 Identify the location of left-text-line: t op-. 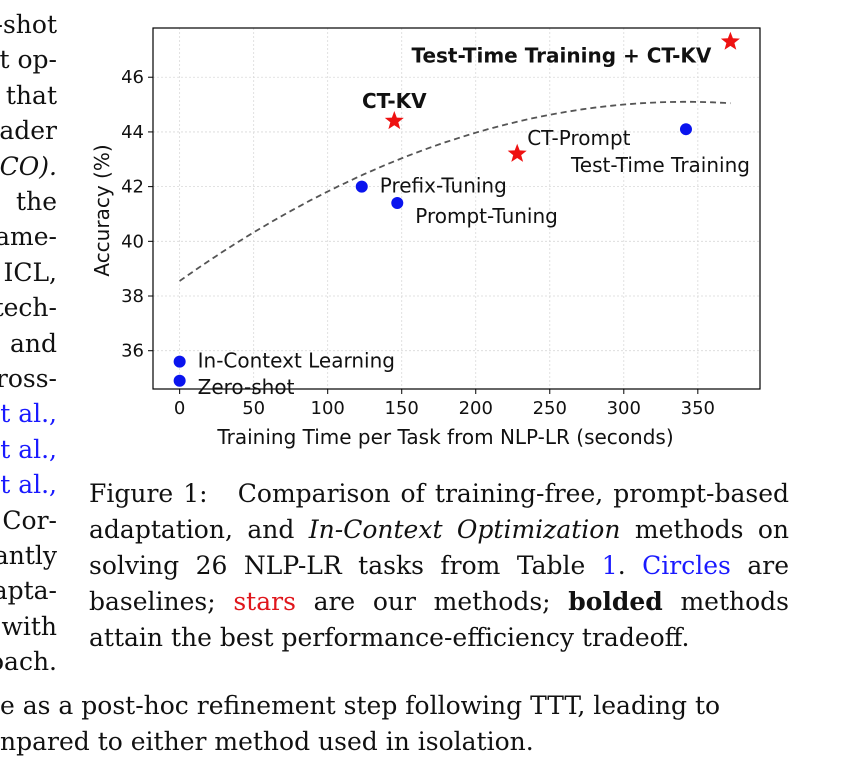
(28, 60).